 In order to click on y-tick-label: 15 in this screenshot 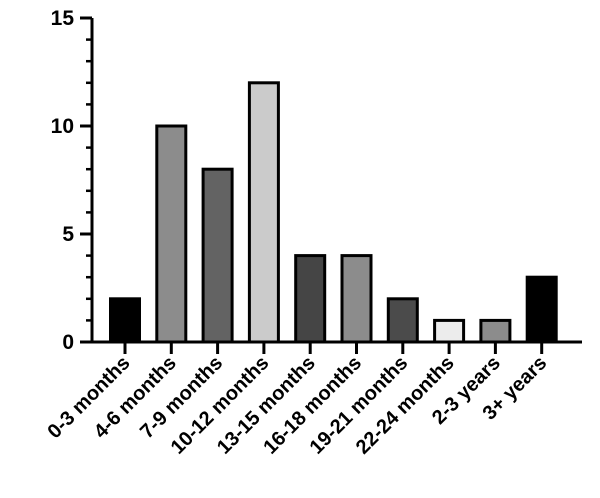, I will do `click(63, 18)`.